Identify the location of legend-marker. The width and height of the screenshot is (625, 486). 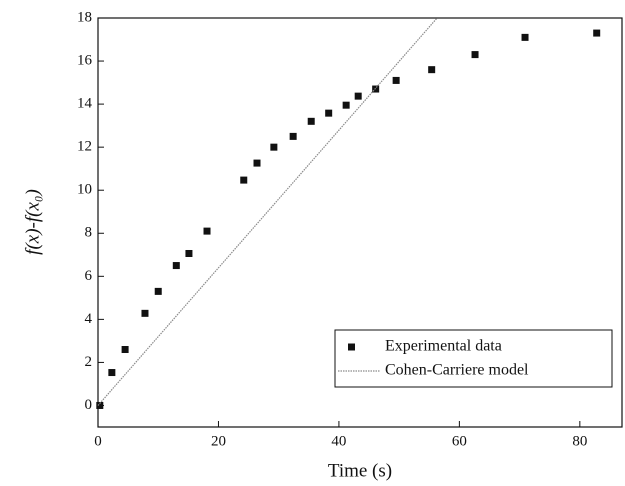
(351, 347).